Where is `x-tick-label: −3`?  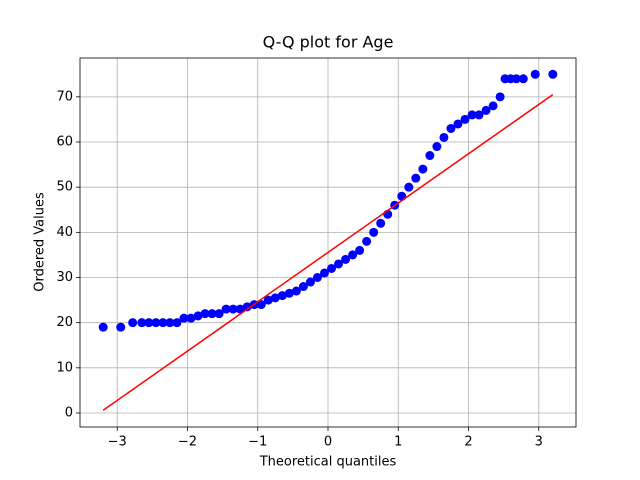 x-tick-label: −3 is located at coordinates (117, 442).